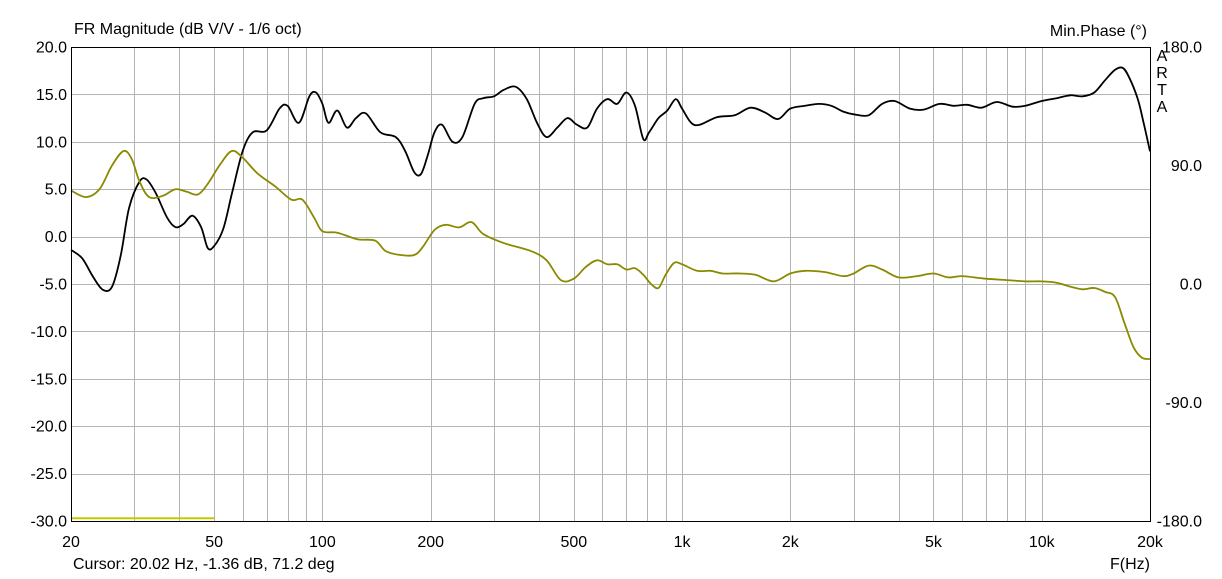 Image resolution: width=1222 pixels, height=579 pixels. I want to click on y-left-tick-label: 5.0, so click(56, 190).